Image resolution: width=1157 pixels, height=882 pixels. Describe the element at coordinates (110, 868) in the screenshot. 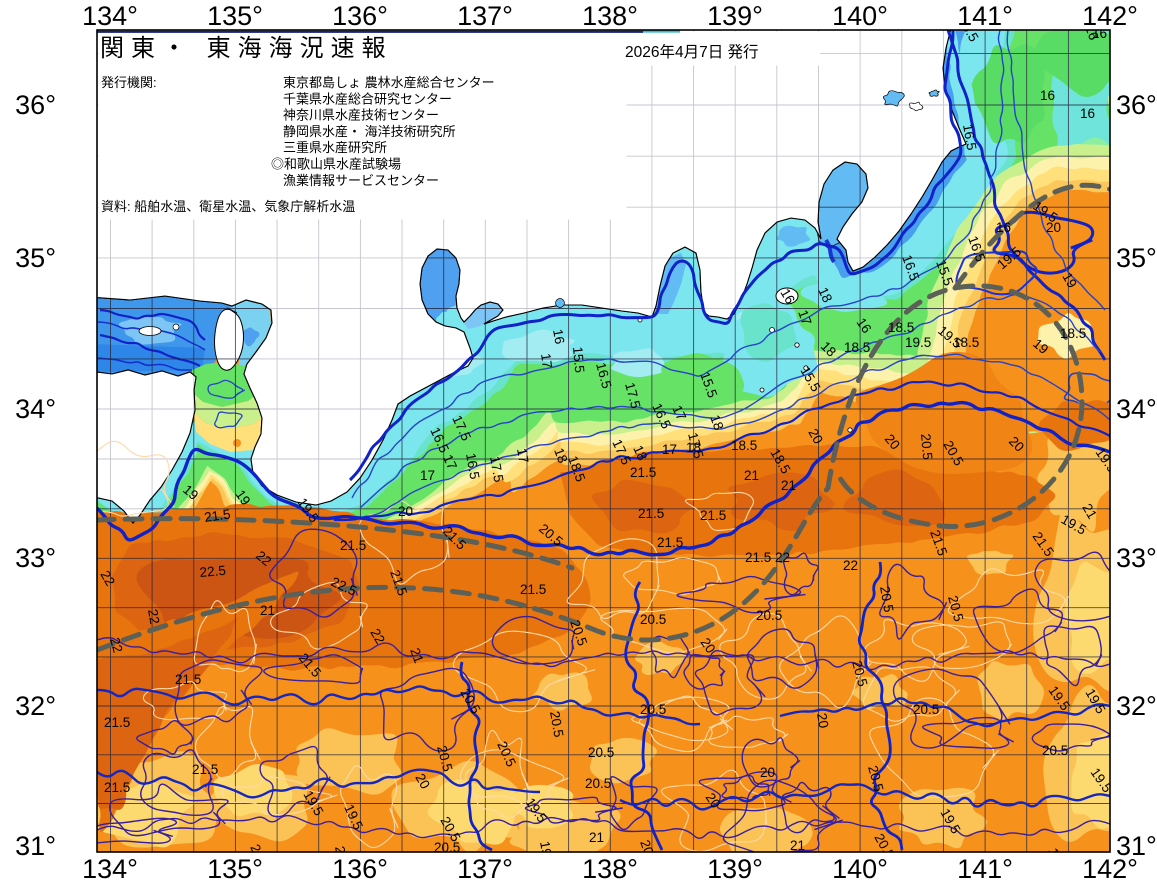

I see `svg-text: 134°` at that location.